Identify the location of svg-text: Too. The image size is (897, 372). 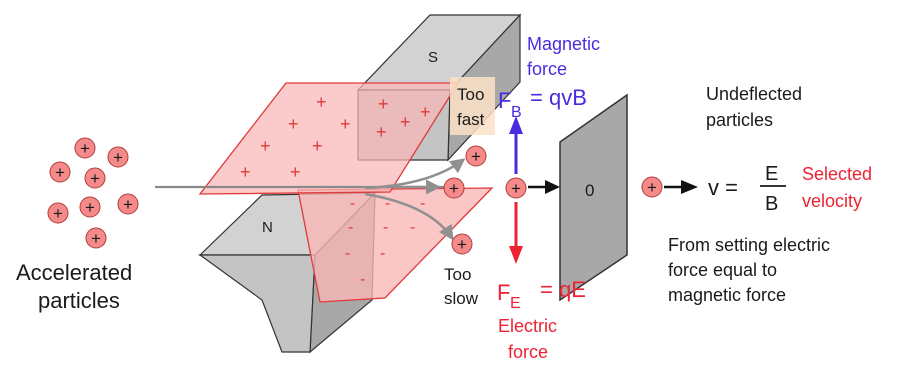
(470, 94).